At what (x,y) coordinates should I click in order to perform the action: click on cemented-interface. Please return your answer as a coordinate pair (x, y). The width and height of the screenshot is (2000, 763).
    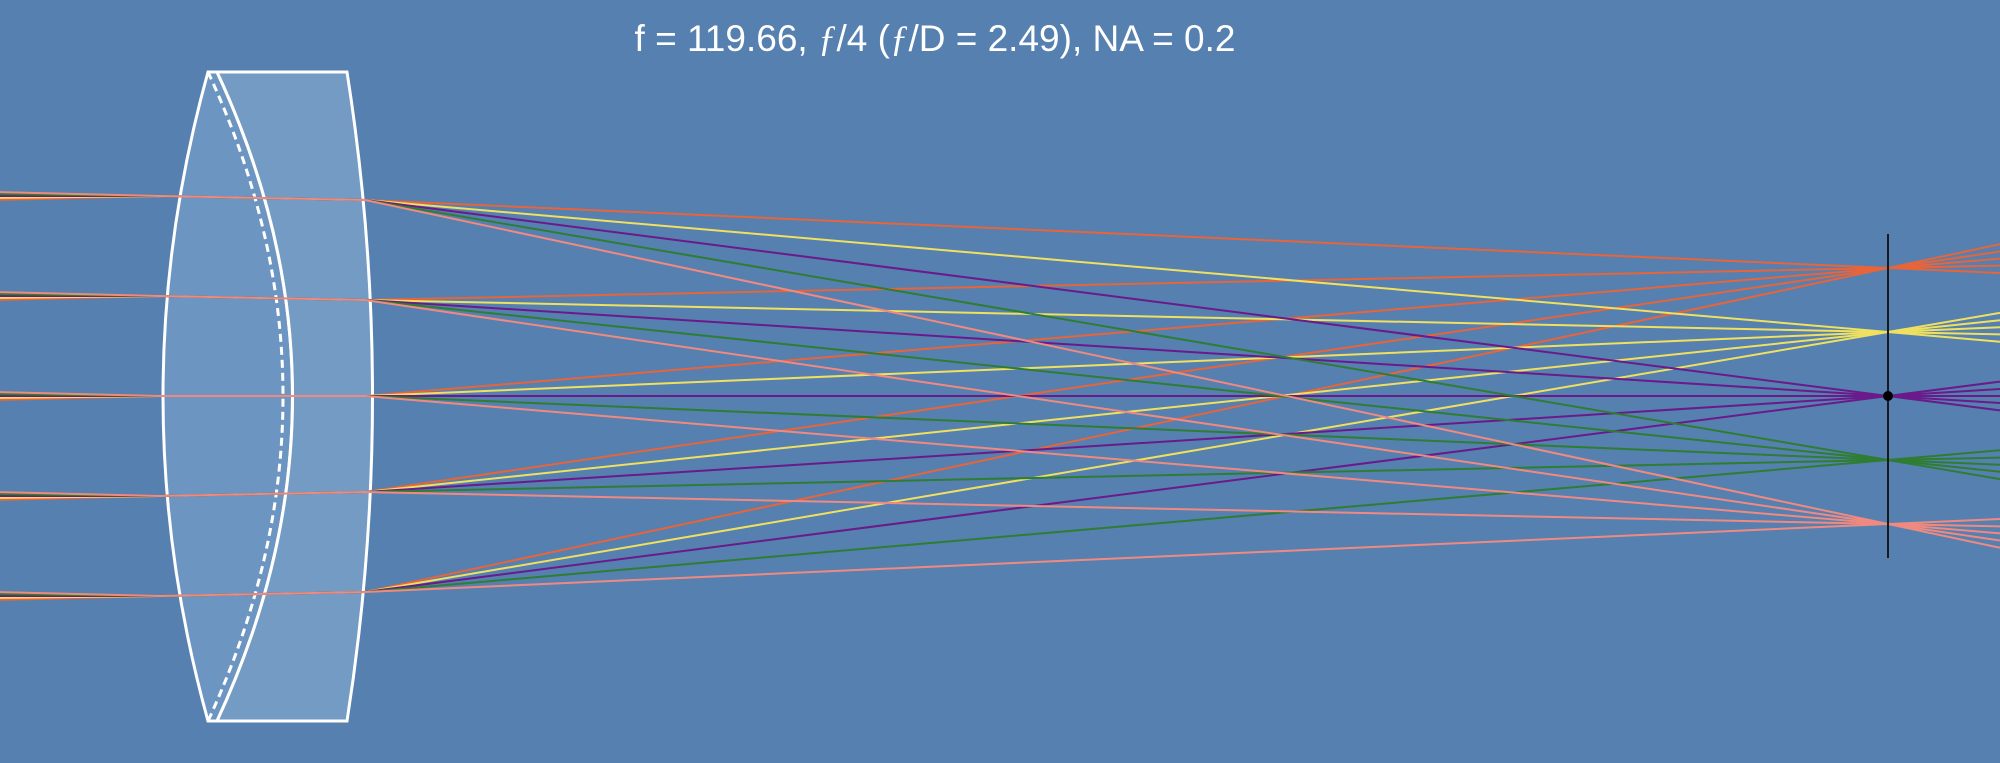
    Looking at the image, I should click on (245, 396).